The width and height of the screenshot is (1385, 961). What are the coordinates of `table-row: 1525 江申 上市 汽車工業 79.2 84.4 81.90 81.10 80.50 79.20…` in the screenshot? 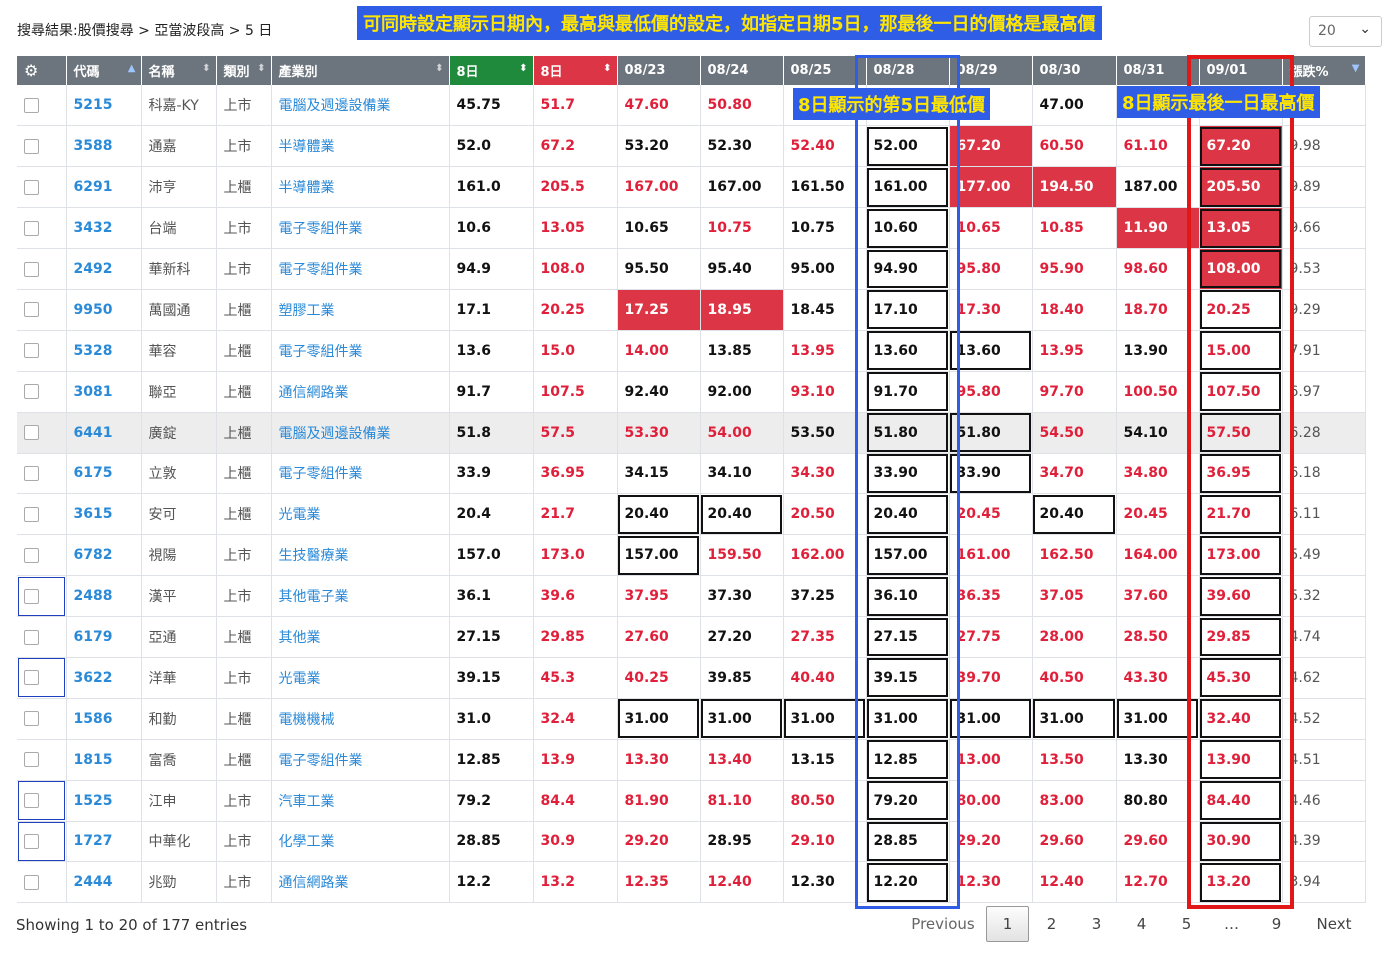 It's located at (691, 801).